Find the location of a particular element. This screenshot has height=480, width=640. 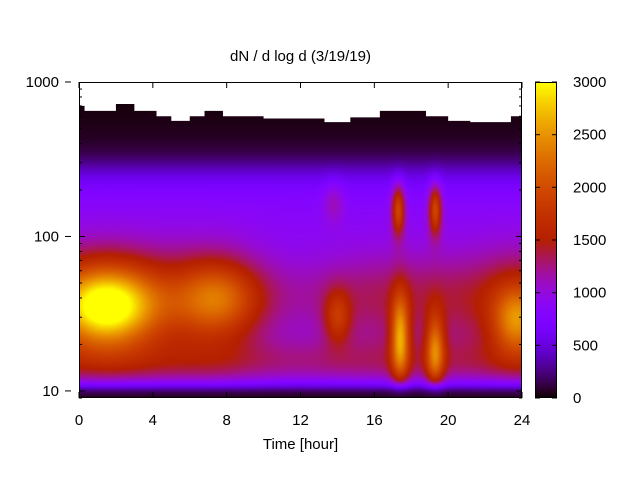

colorbar-tick-label: 1000 is located at coordinates (589, 293).